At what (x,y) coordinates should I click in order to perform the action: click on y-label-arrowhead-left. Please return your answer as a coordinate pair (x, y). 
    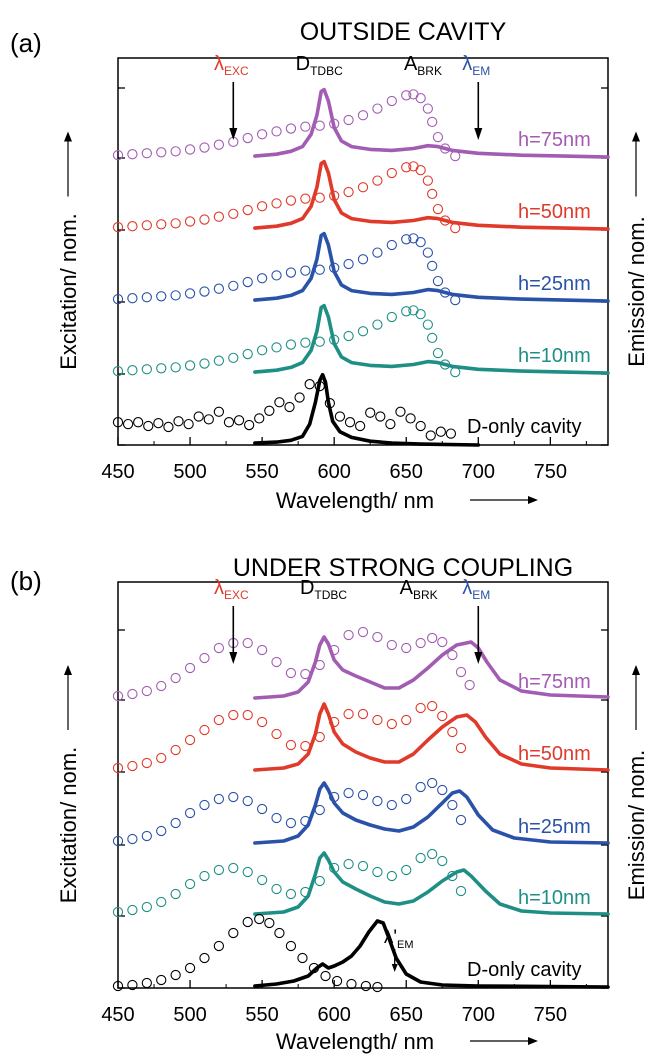
    Looking at the image, I should click on (68, 136).